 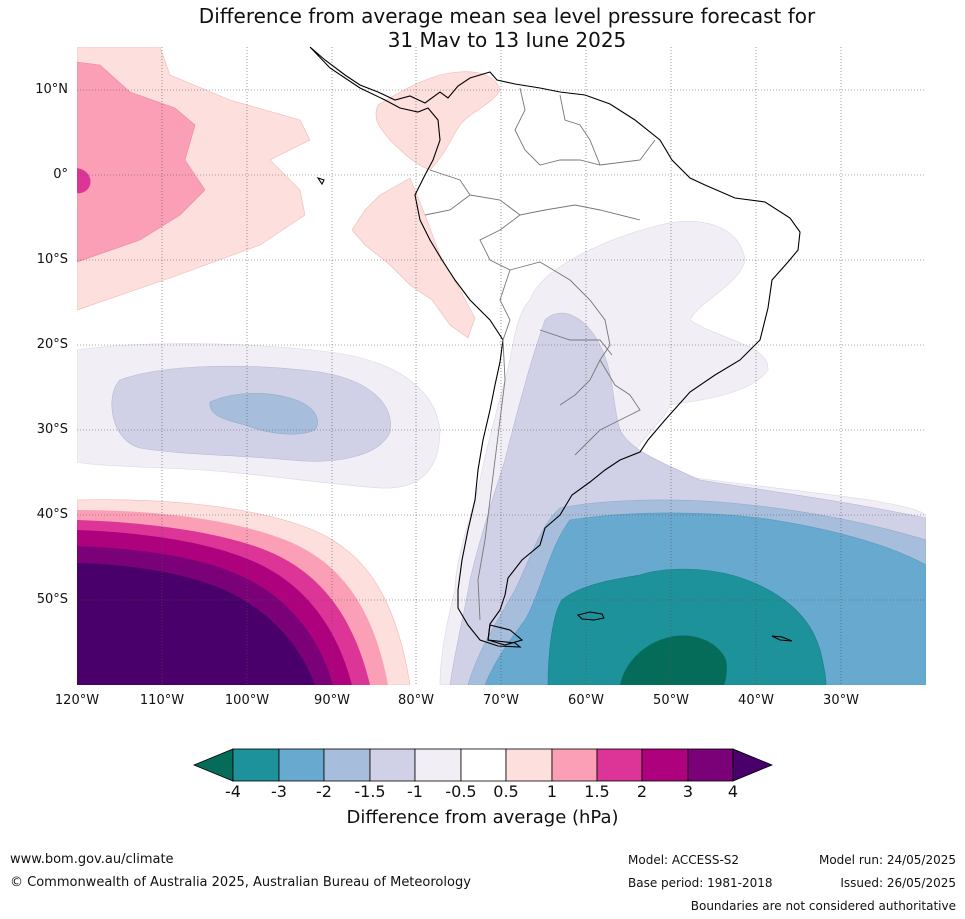 What do you see at coordinates (684, 860) in the screenshot?
I see `model-name: Model: ACCESS-S2` at bounding box center [684, 860].